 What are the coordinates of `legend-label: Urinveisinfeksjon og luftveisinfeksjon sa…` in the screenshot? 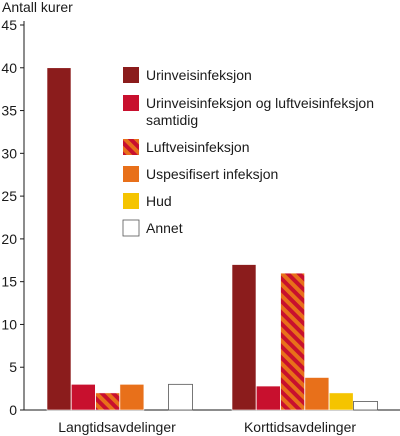 It's located at (260, 111).